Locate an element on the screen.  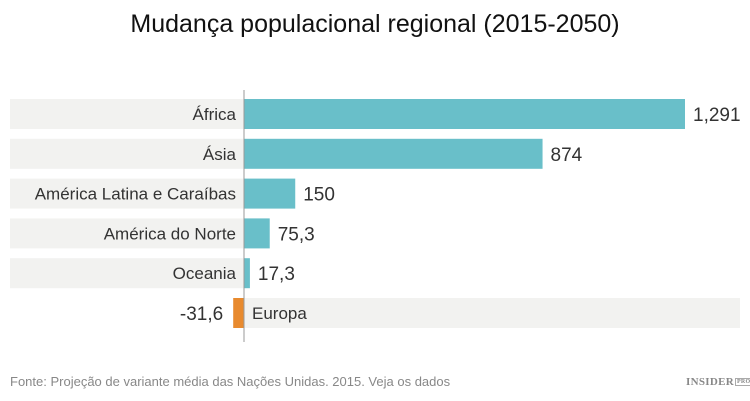
value-label: 17,3 is located at coordinates (276, 274).